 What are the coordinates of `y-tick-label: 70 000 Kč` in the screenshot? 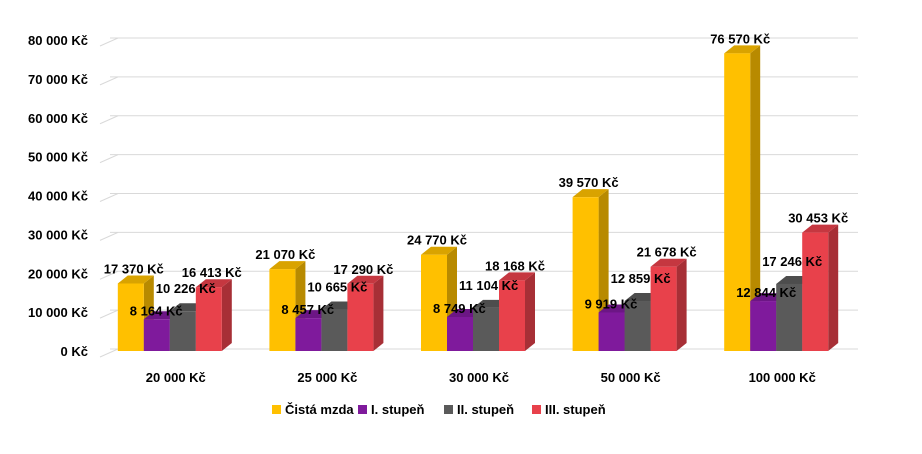 It's located at (58, 79).